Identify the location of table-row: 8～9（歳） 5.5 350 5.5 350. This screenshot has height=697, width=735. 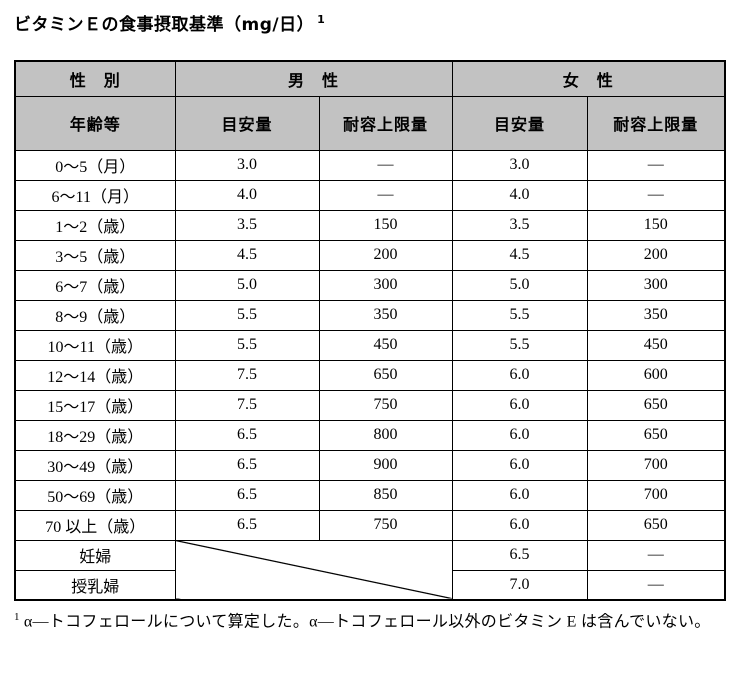
(370, 315).